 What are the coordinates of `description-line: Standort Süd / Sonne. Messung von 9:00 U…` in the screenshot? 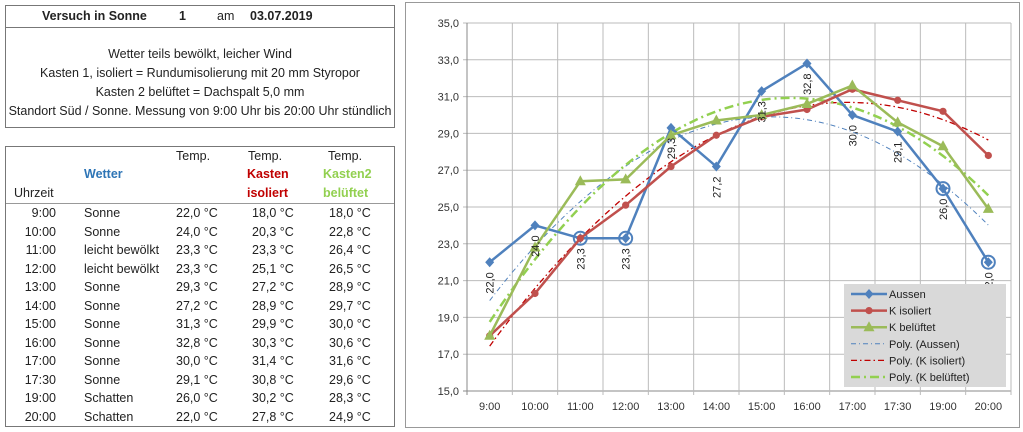 It's located at (200, 111).